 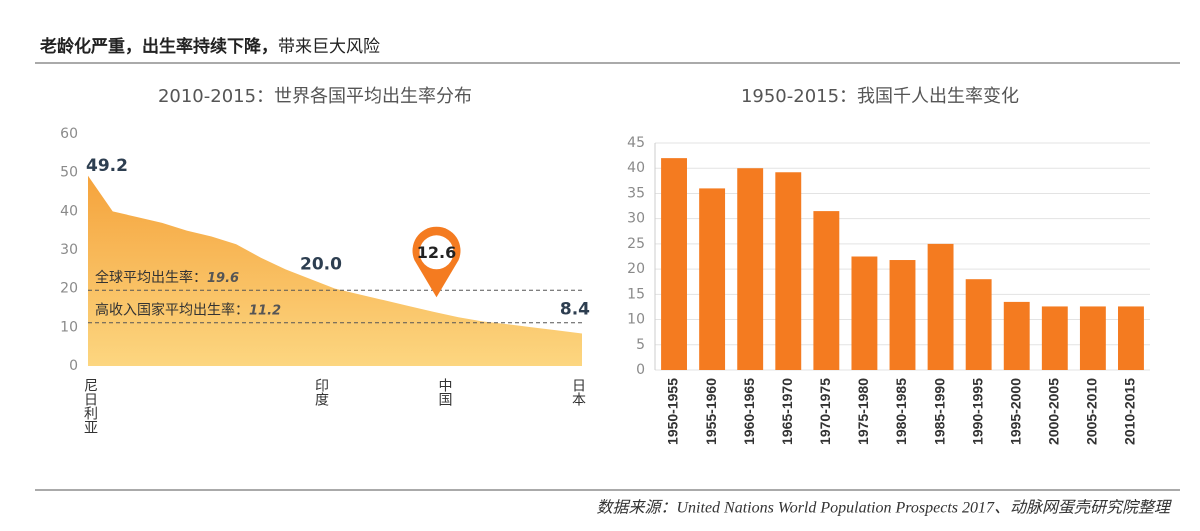 I want to click on x-tick-label: 1990-1995, so click(x=977, y=411).